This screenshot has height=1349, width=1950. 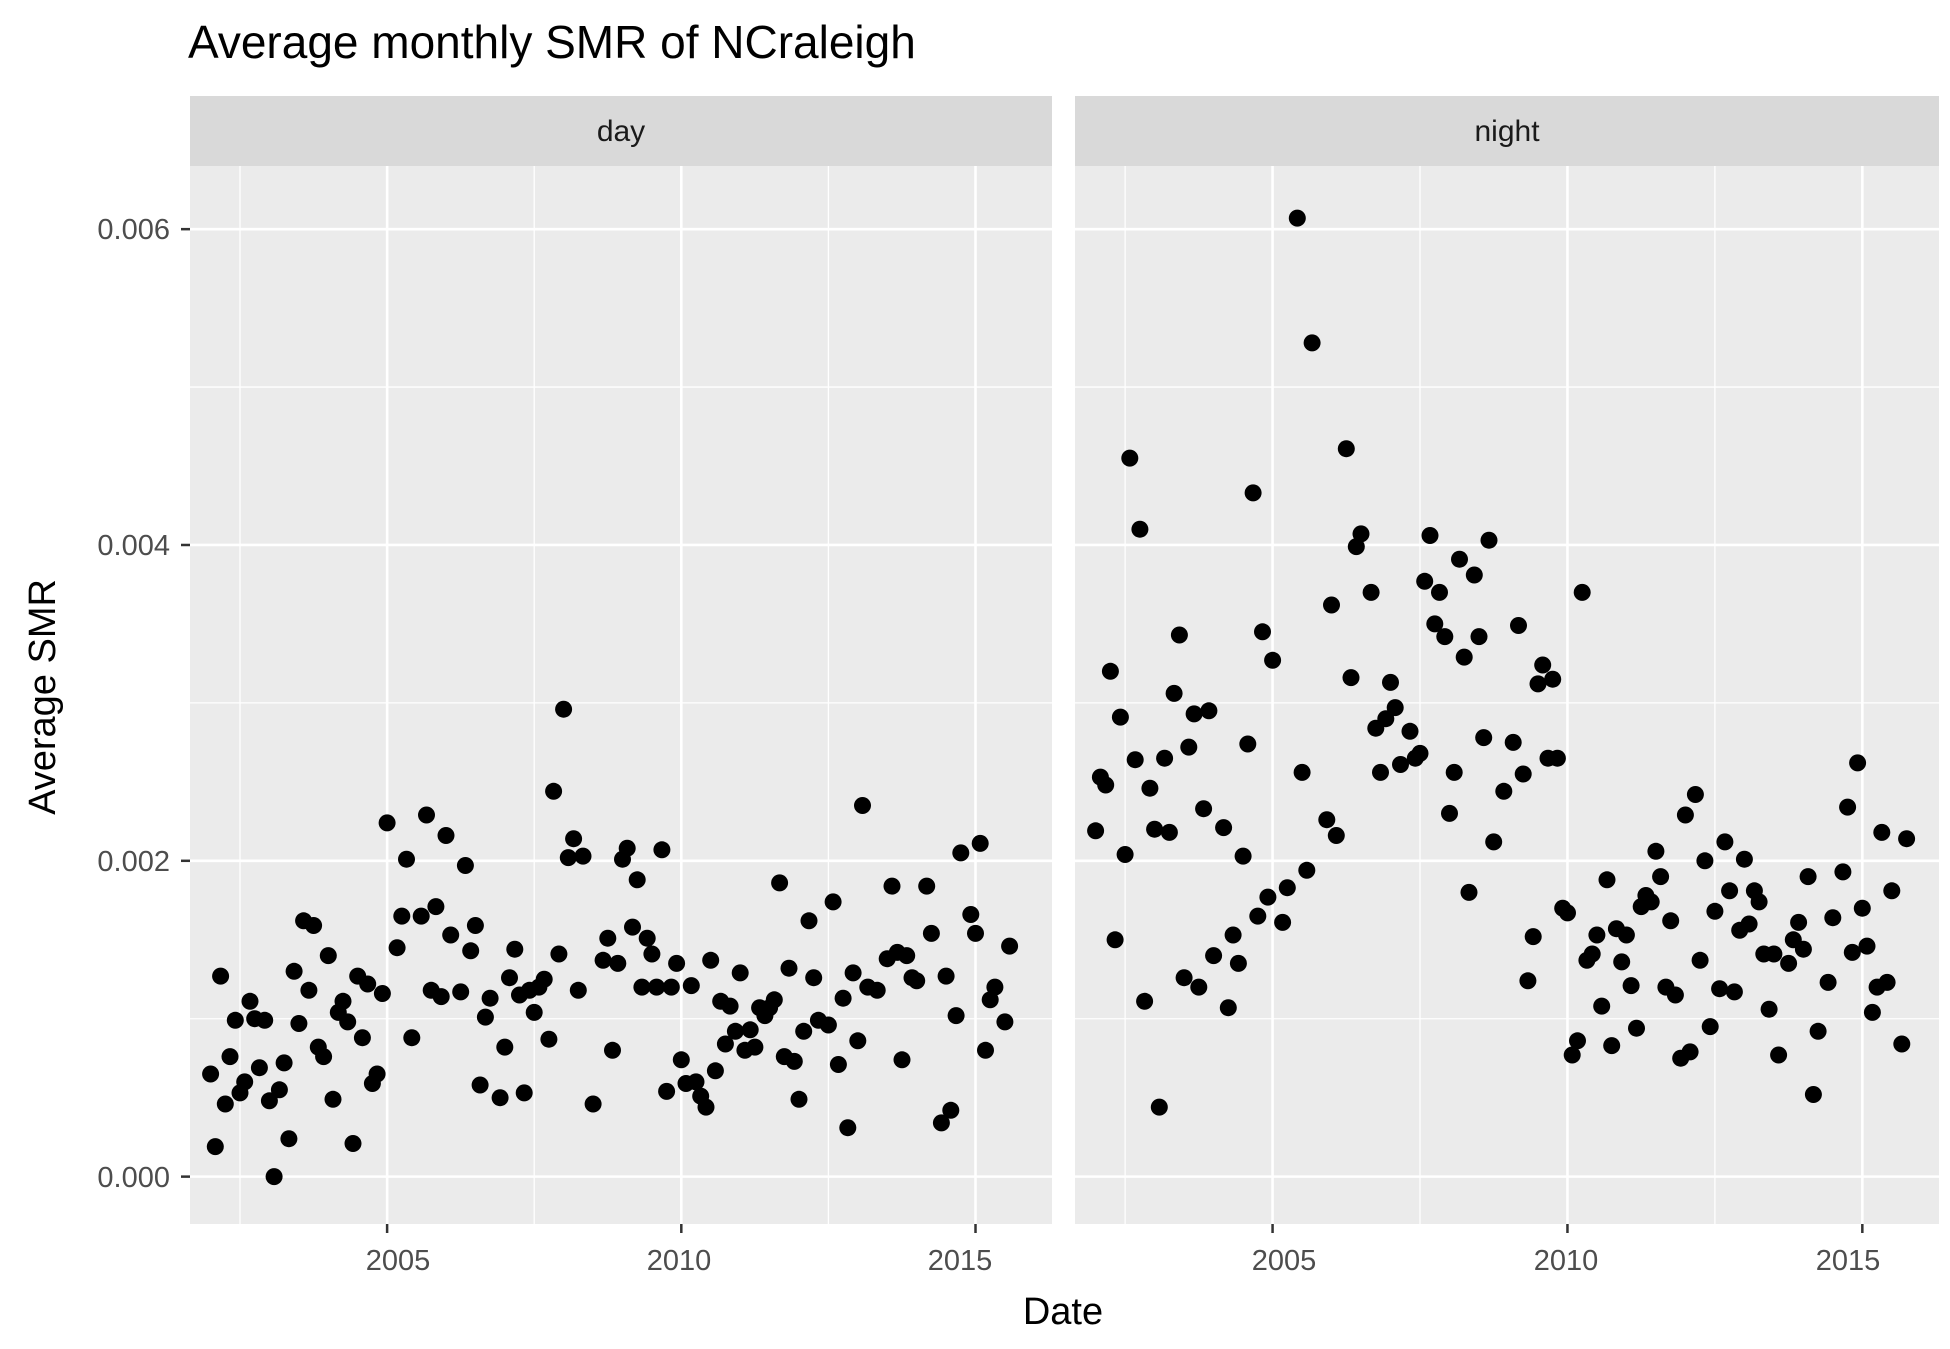 I want to click on x-tick-label-day-2015: 2015, so click(x=960, y=1261).